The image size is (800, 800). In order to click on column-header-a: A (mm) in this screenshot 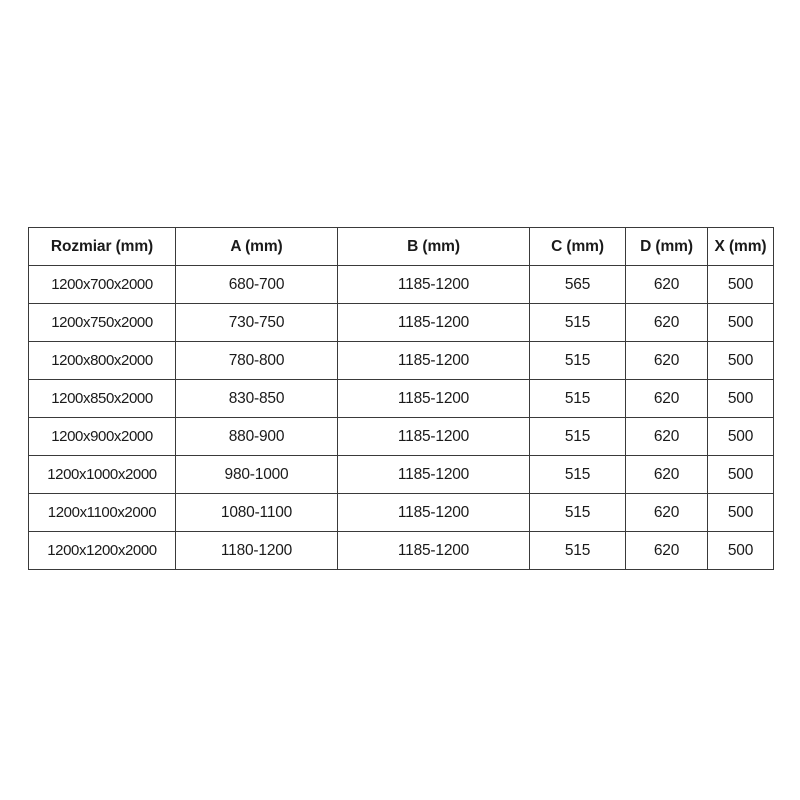, I will do `click(256, 246)`.